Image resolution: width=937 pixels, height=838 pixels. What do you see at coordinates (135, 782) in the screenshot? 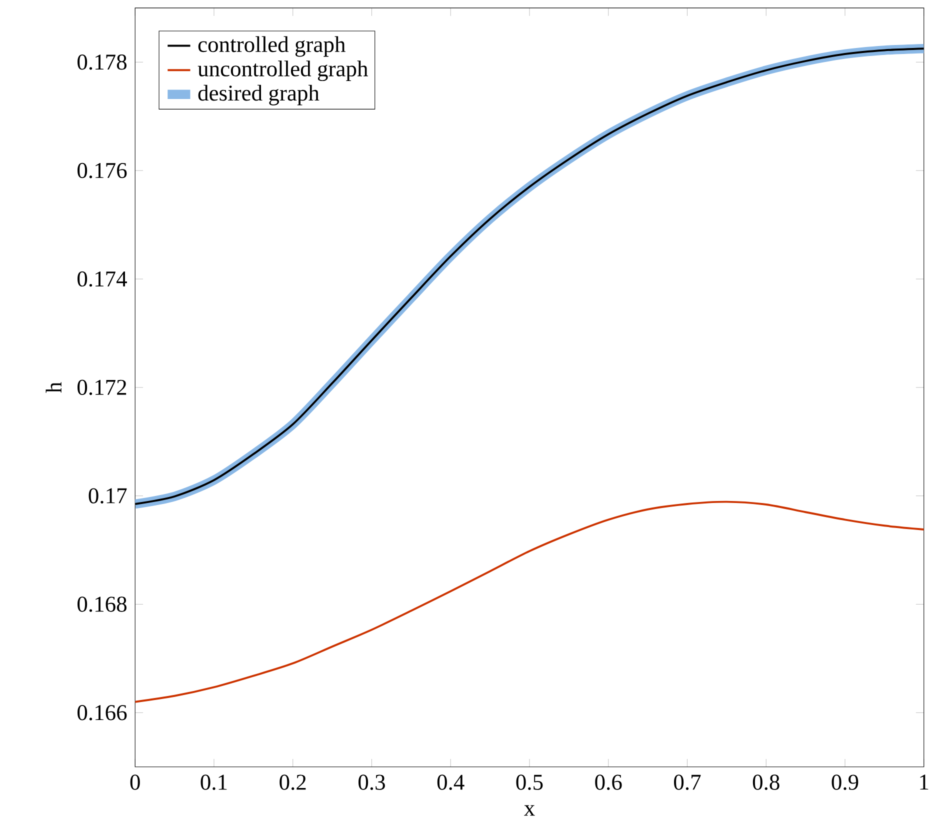
I see `x-tick-label: 0` at bounding box center [135, 782].